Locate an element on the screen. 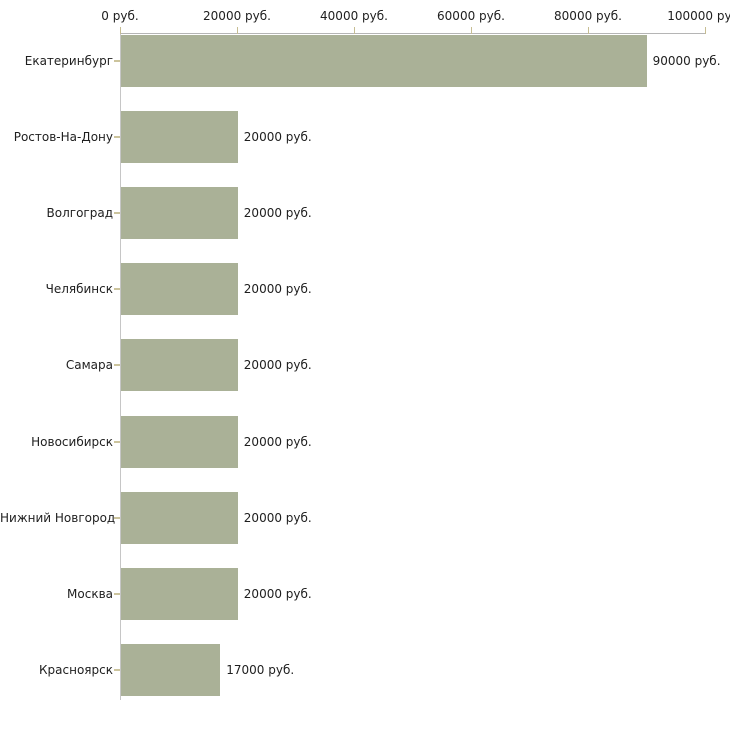  x-axis-tick-label: 60000 руб. is located at coordinates (471, 16).